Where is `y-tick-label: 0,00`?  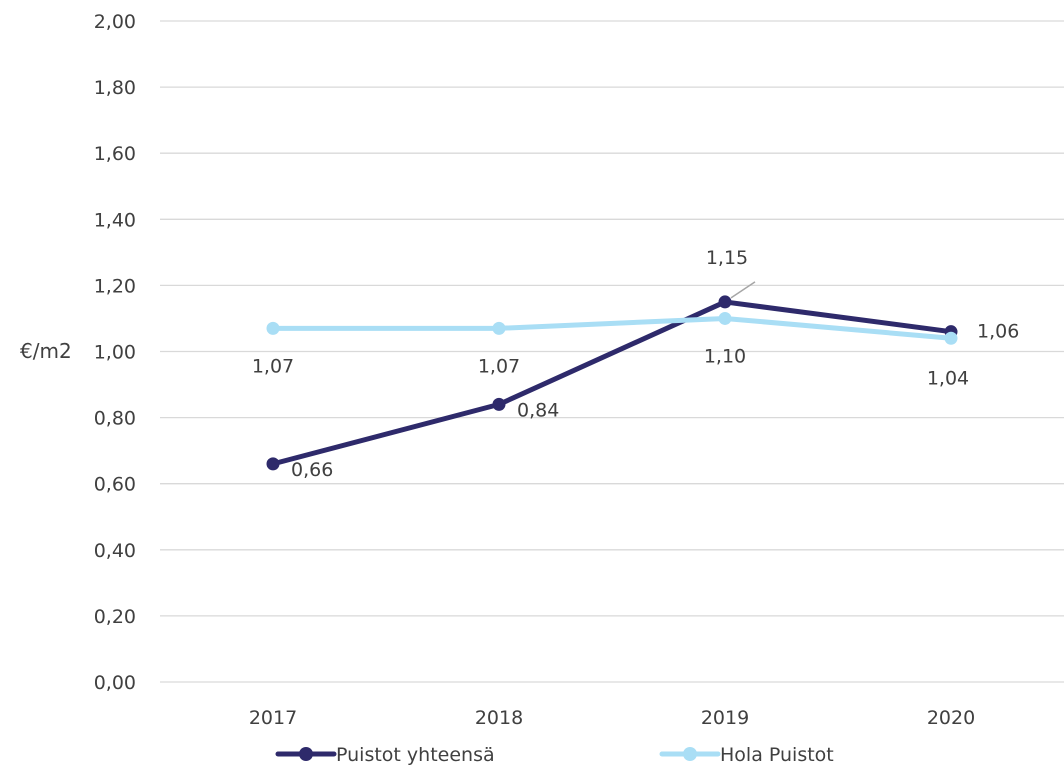 y-tick-label: 0,00 is located at coordinates (115, 683).